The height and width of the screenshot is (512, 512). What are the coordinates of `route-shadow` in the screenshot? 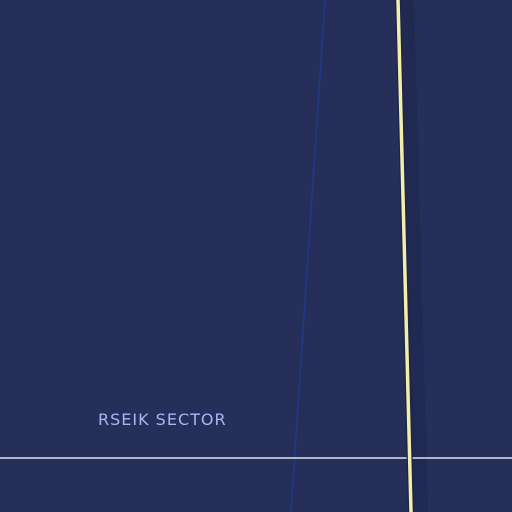 It's located at (414, 256).